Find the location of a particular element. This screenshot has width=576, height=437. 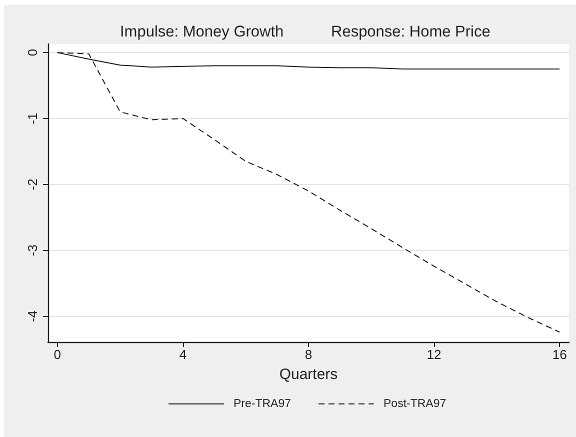

chart-title: Impulse: Money Growth is located at coordinates (202, 32).